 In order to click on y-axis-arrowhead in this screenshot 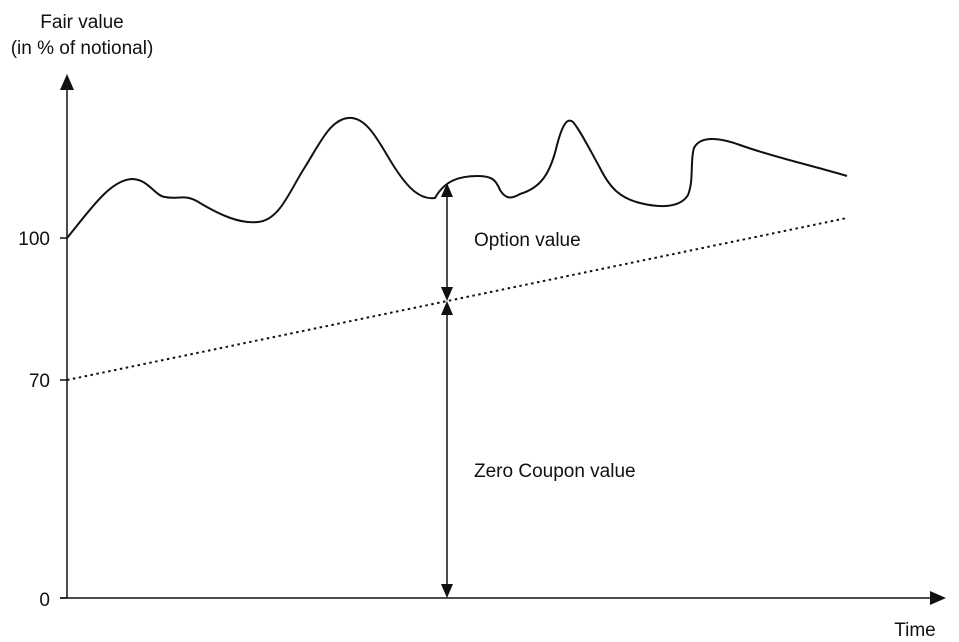, I will do `click(67, 82)`.